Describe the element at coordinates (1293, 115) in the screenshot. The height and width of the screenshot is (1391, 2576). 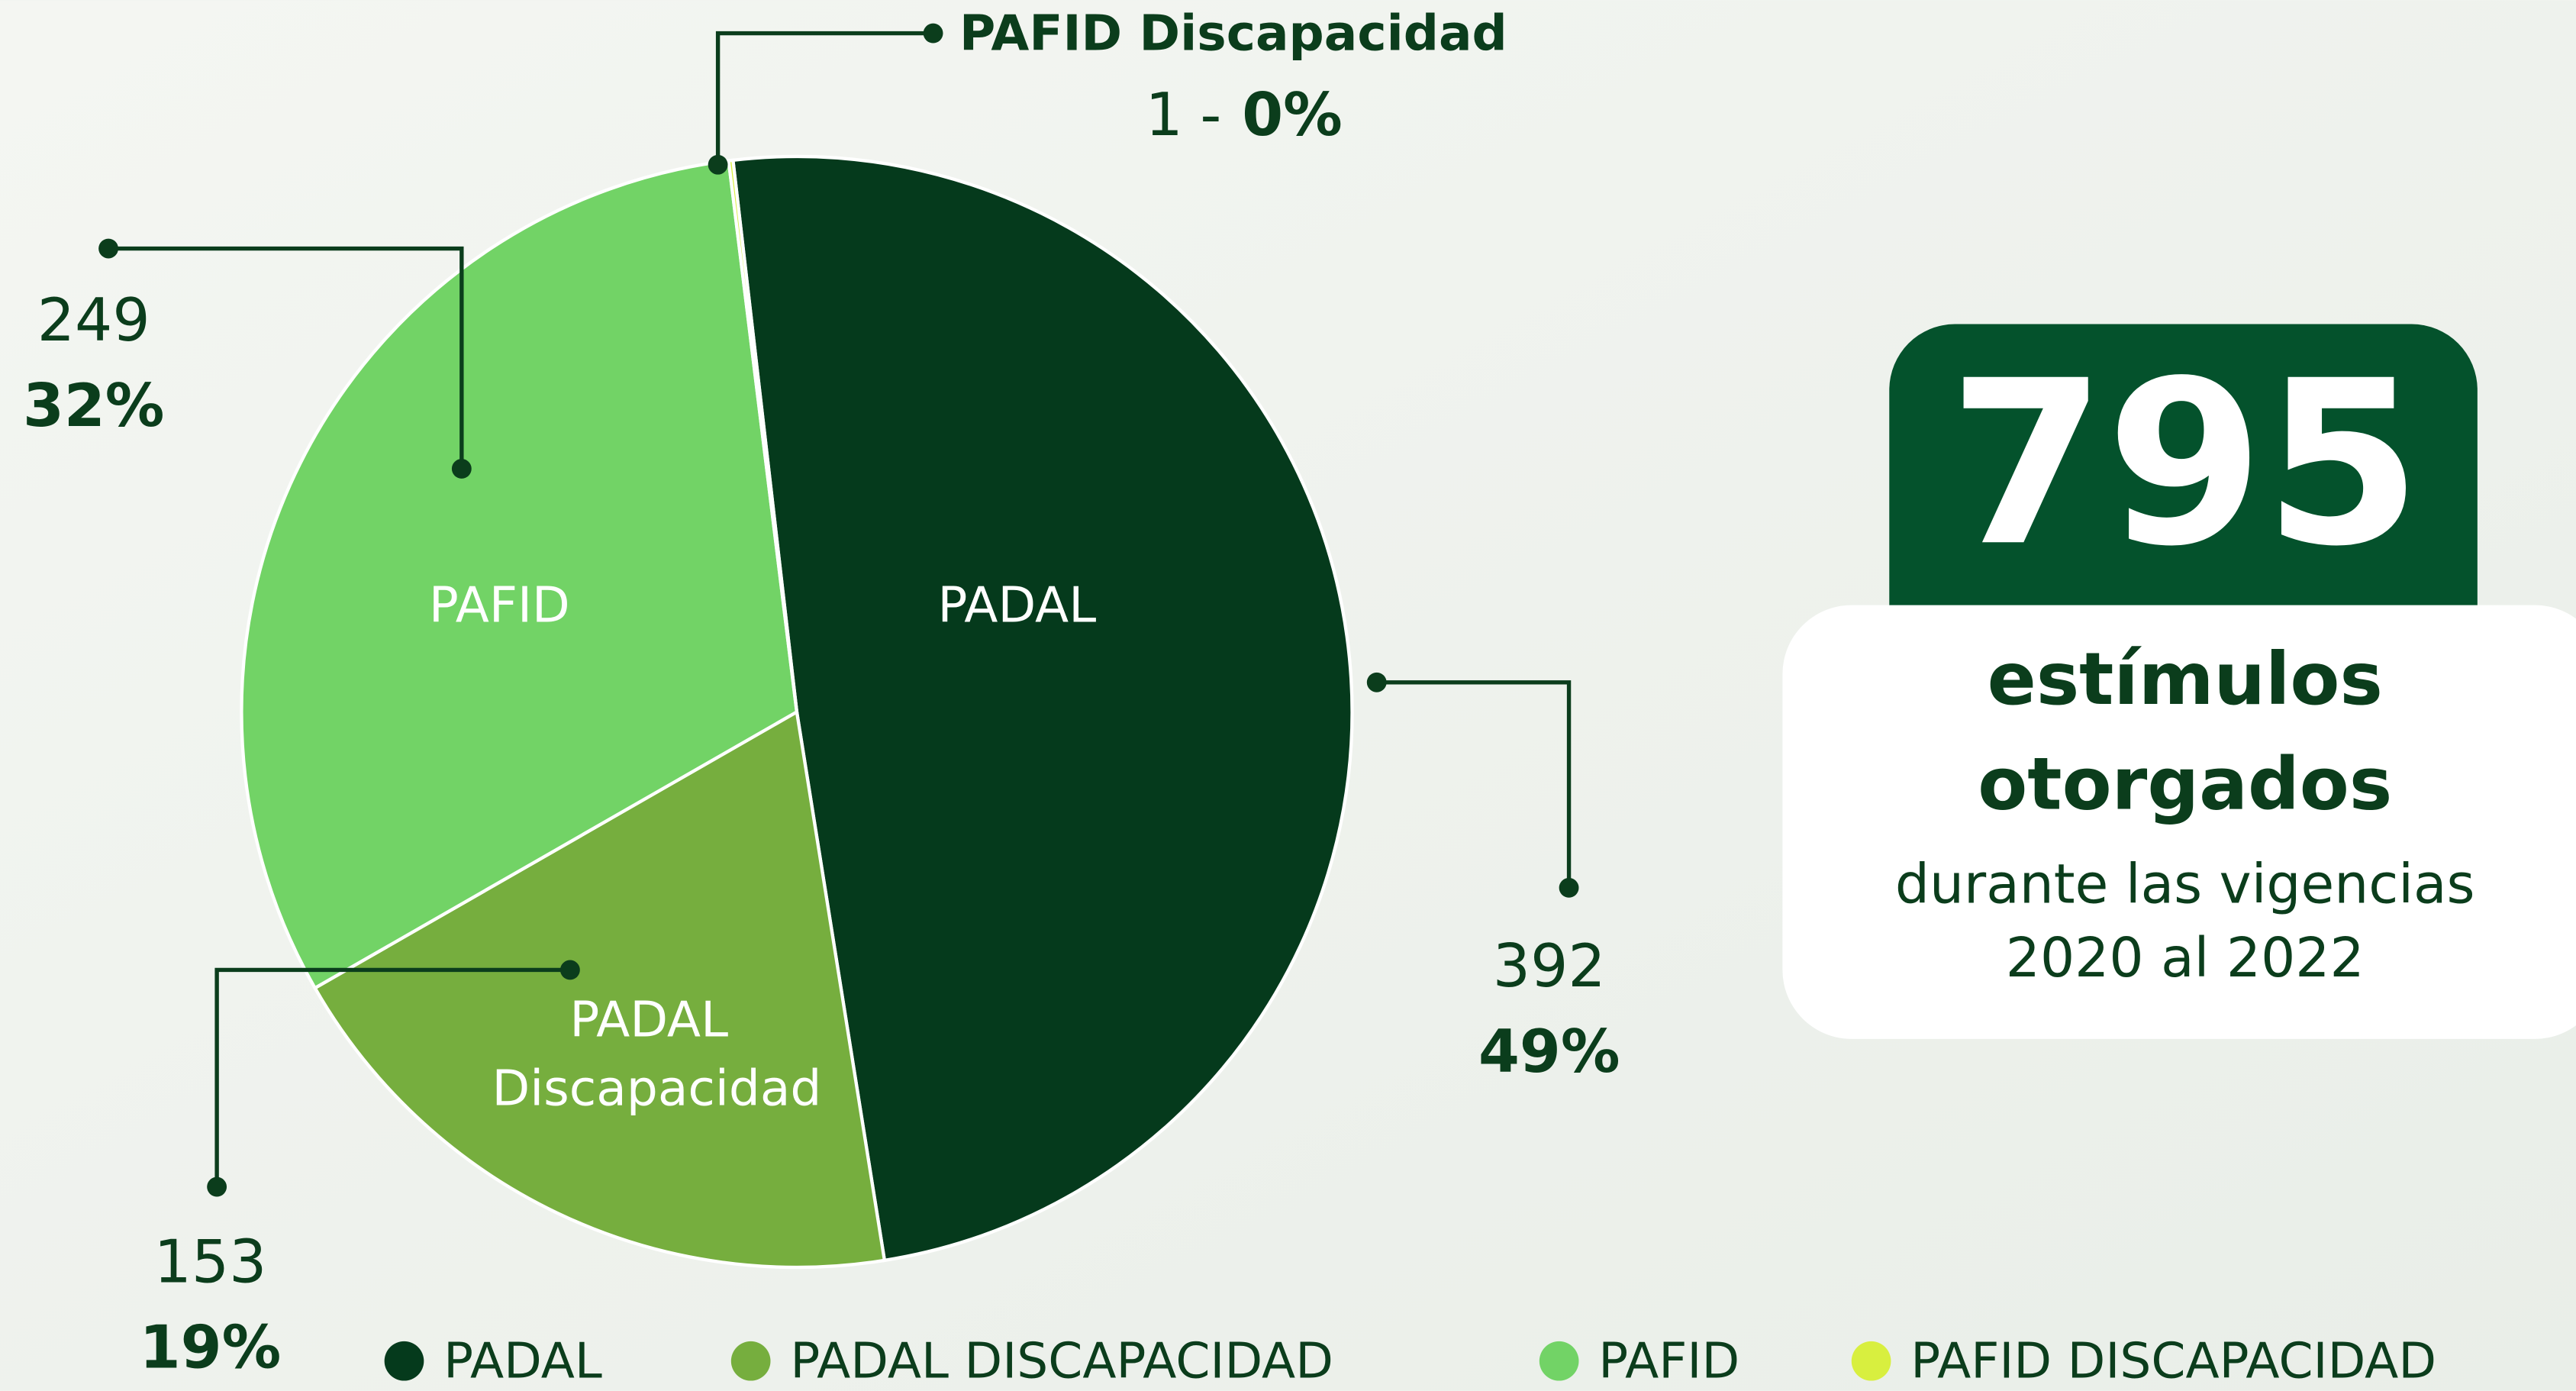
I see `percent-label: 0%` at that location.